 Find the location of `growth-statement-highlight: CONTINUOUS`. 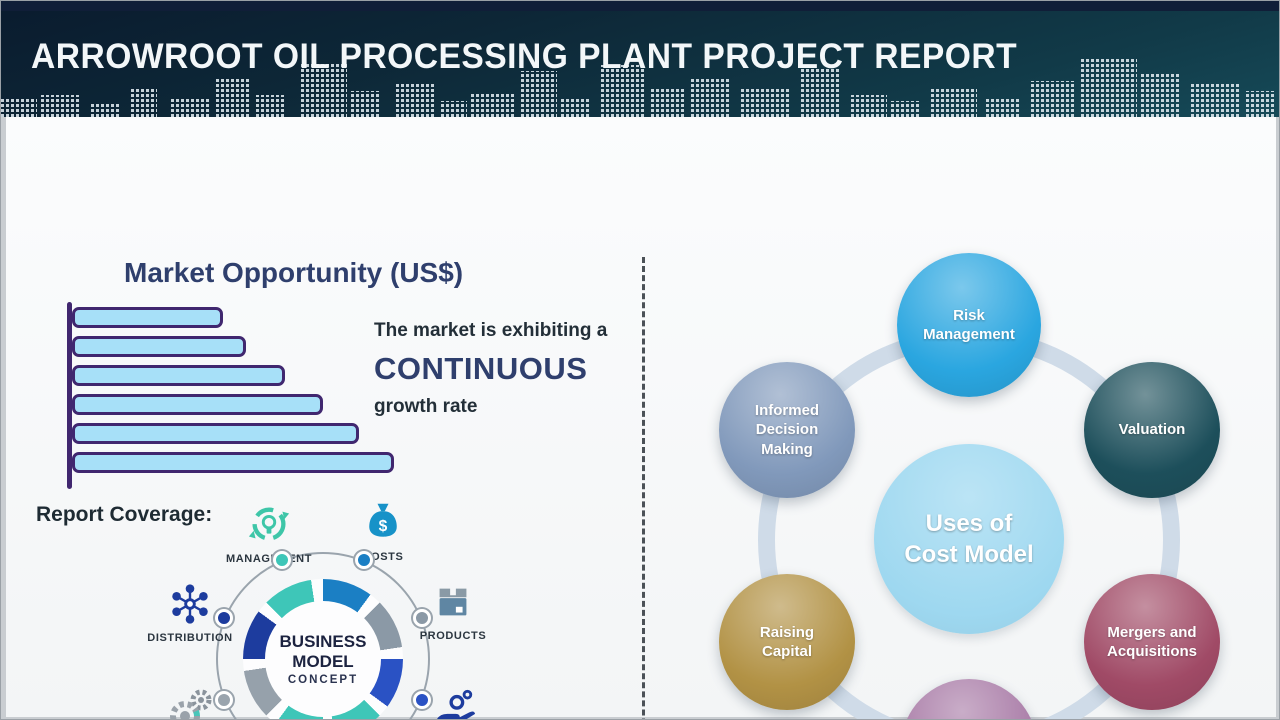

growth-statement-highlight: CONTINUOUS is located at coordinates (481, 368).